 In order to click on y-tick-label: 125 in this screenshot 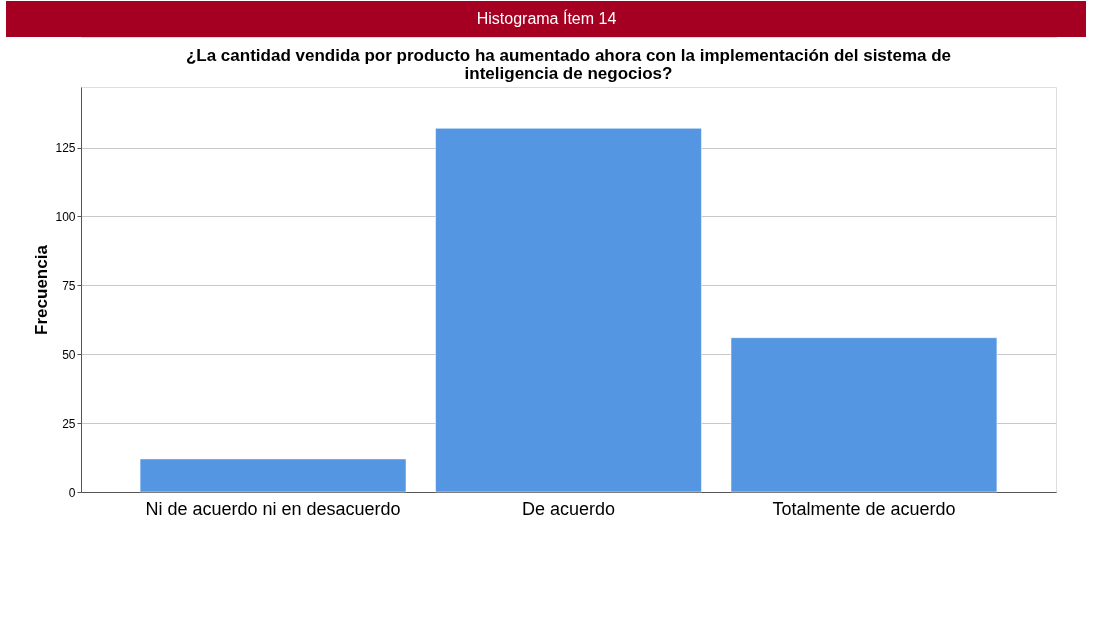, I will do `click(65, 148)`.